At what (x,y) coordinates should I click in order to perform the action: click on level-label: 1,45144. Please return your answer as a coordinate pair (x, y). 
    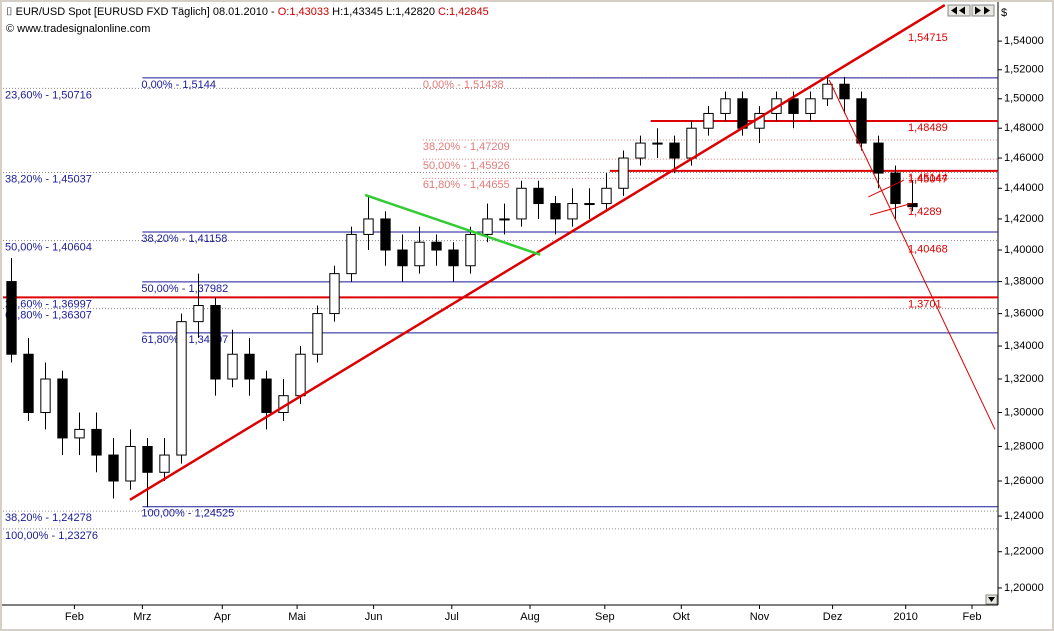
    Looking at the image, I should click on (928, 178).